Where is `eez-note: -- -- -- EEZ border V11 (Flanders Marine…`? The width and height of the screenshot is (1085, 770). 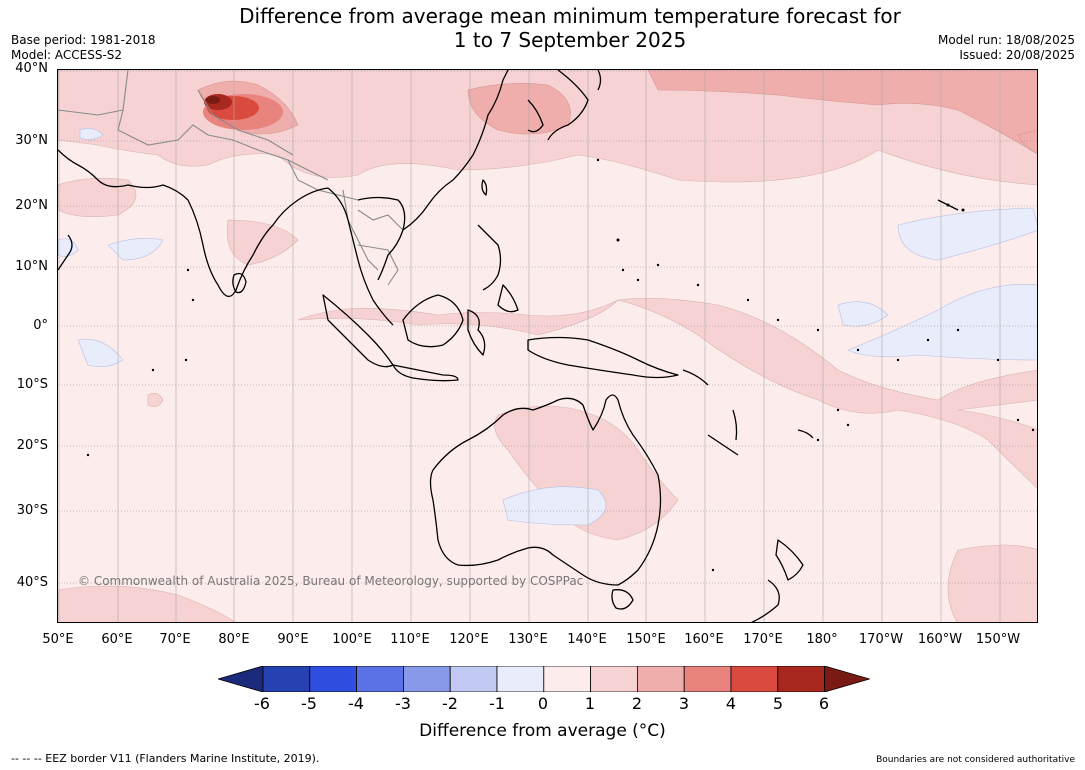
eez-note: -- -- -- EEZ border V11 (Flanders Marine… is located at coordinates (165, 758).